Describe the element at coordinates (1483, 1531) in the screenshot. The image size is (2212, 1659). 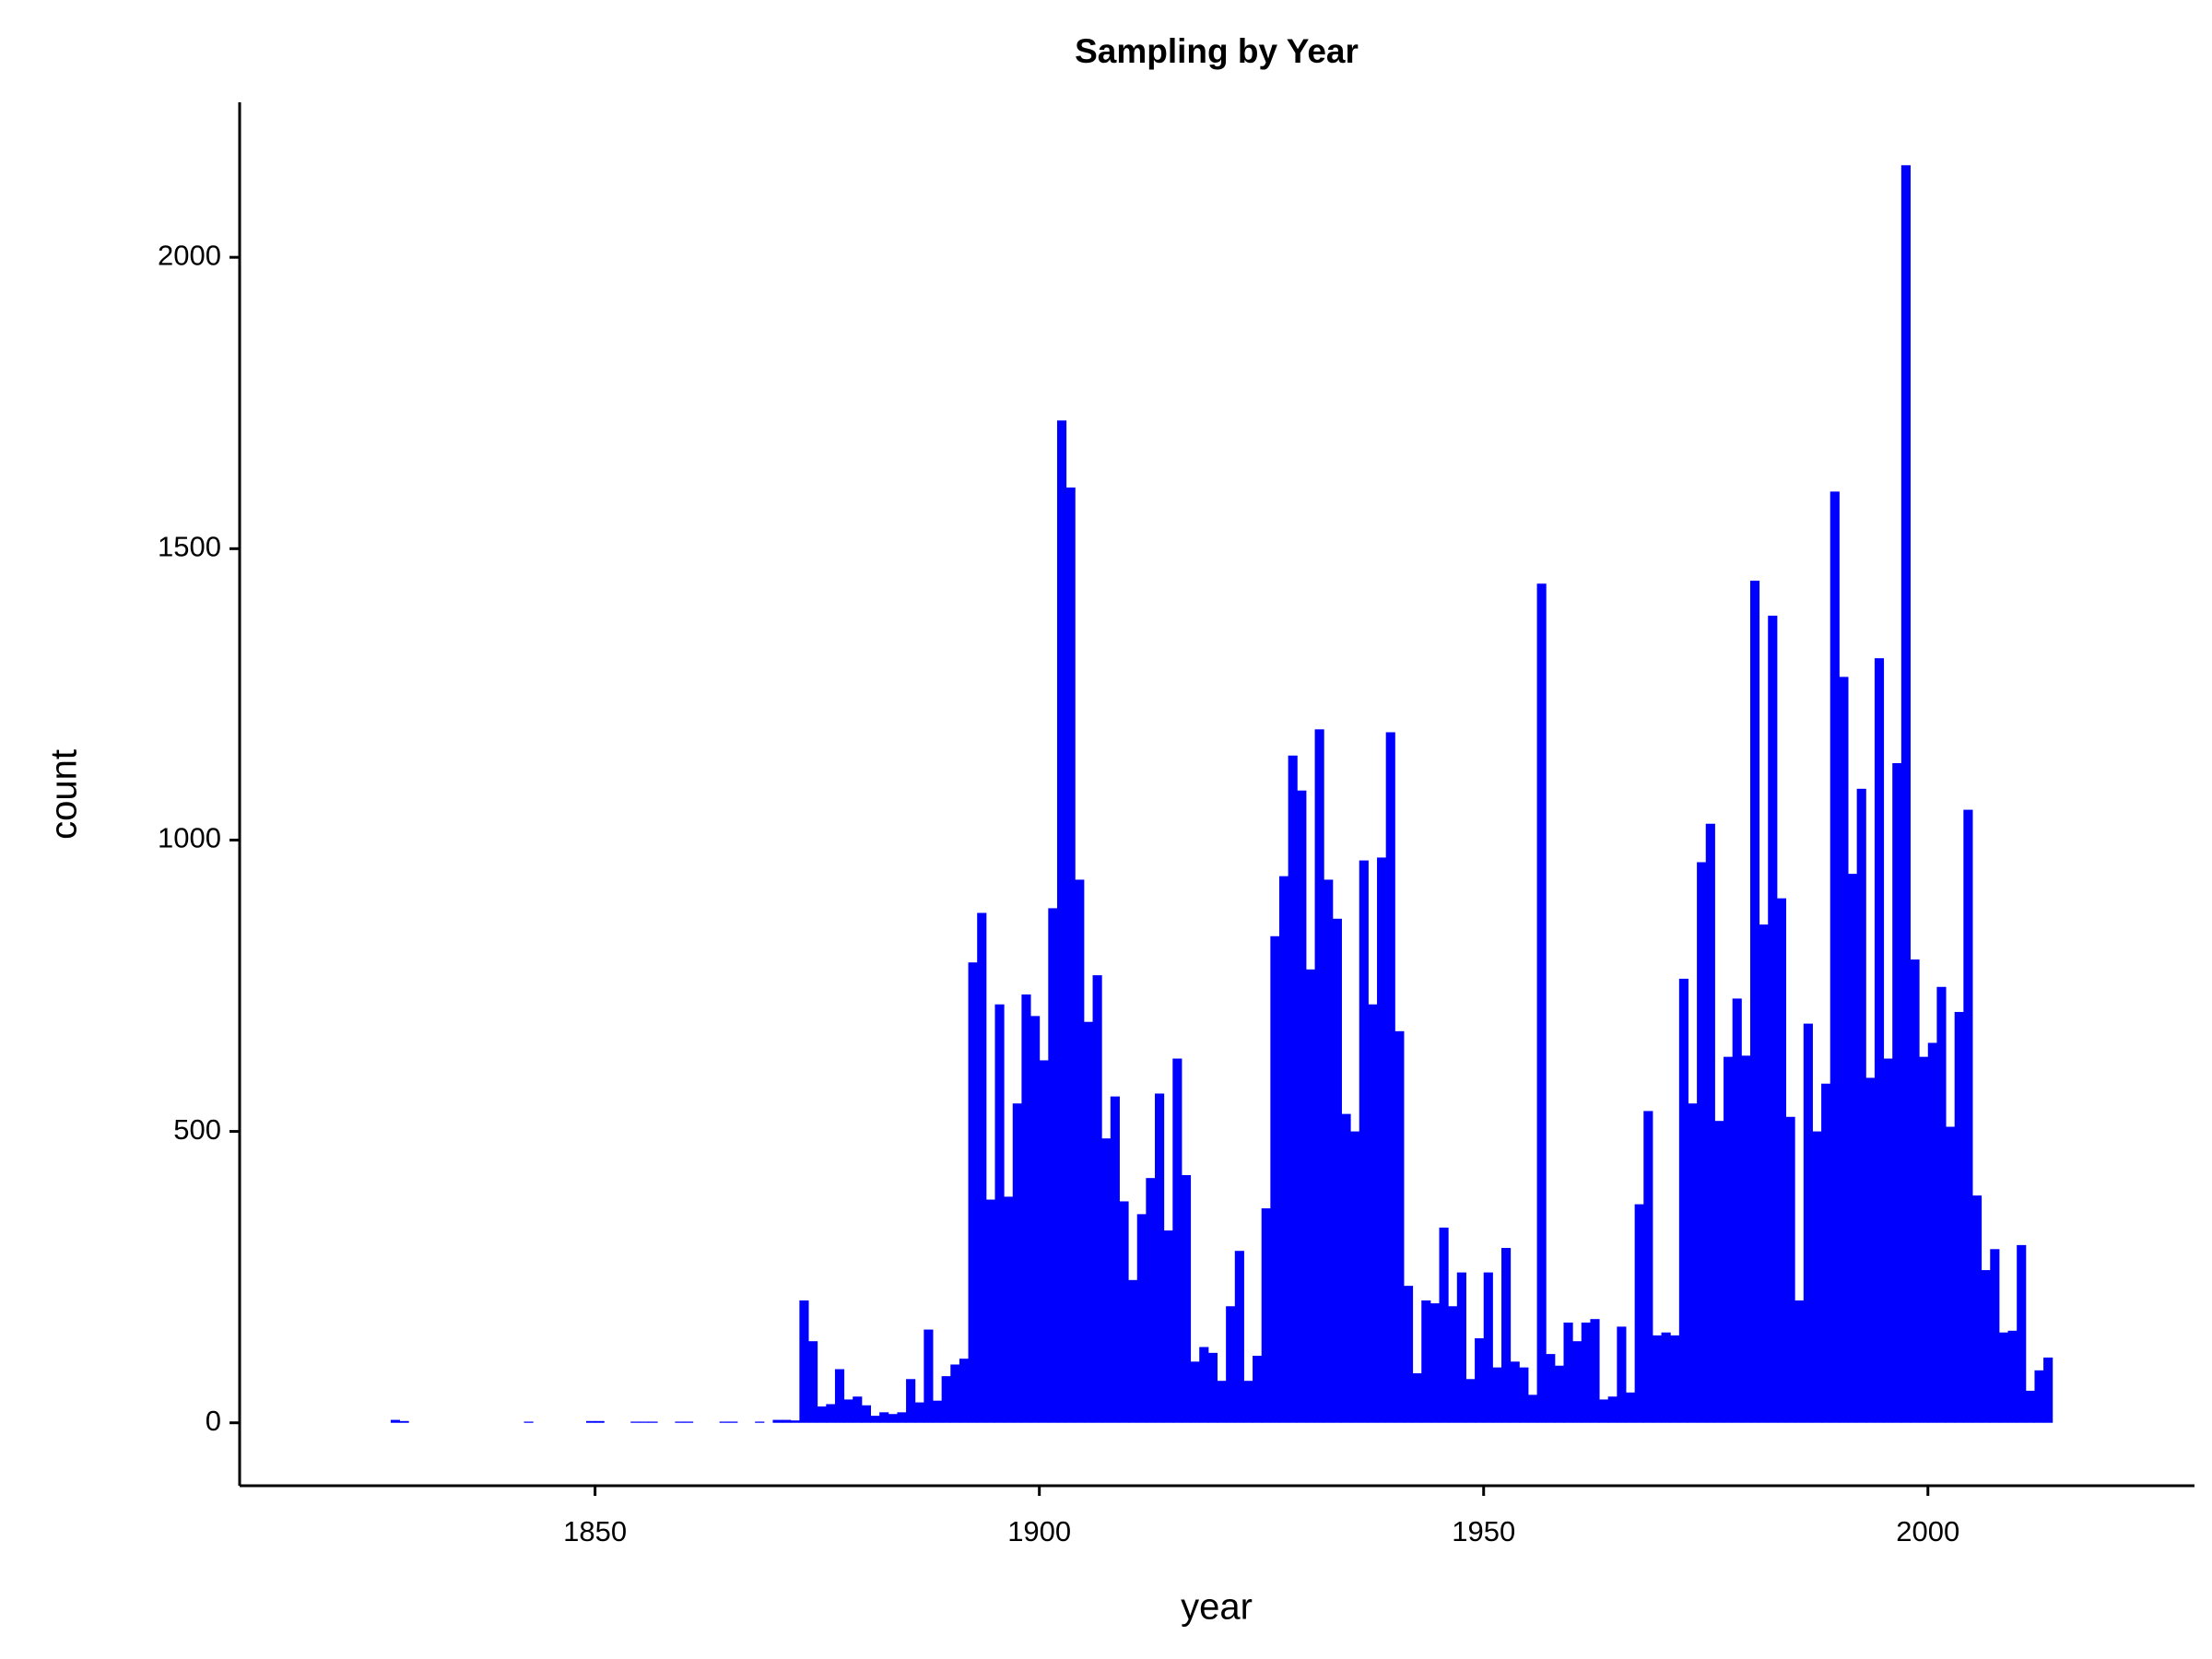
I see `x-tick-label: 1950` at that location.